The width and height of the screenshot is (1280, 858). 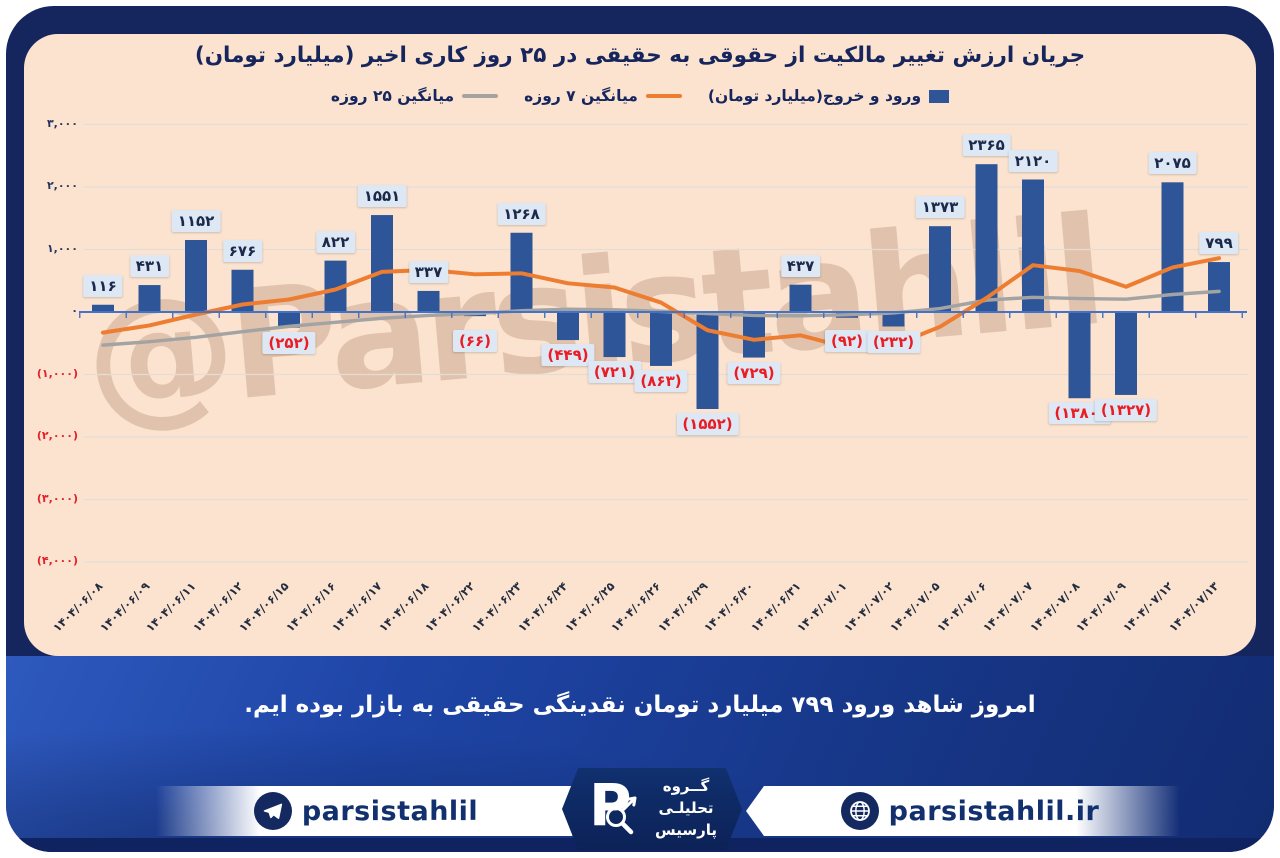 I want to click on legend-label: ورود و خروج(میلیارد تومان), so click(x=814, y=96).